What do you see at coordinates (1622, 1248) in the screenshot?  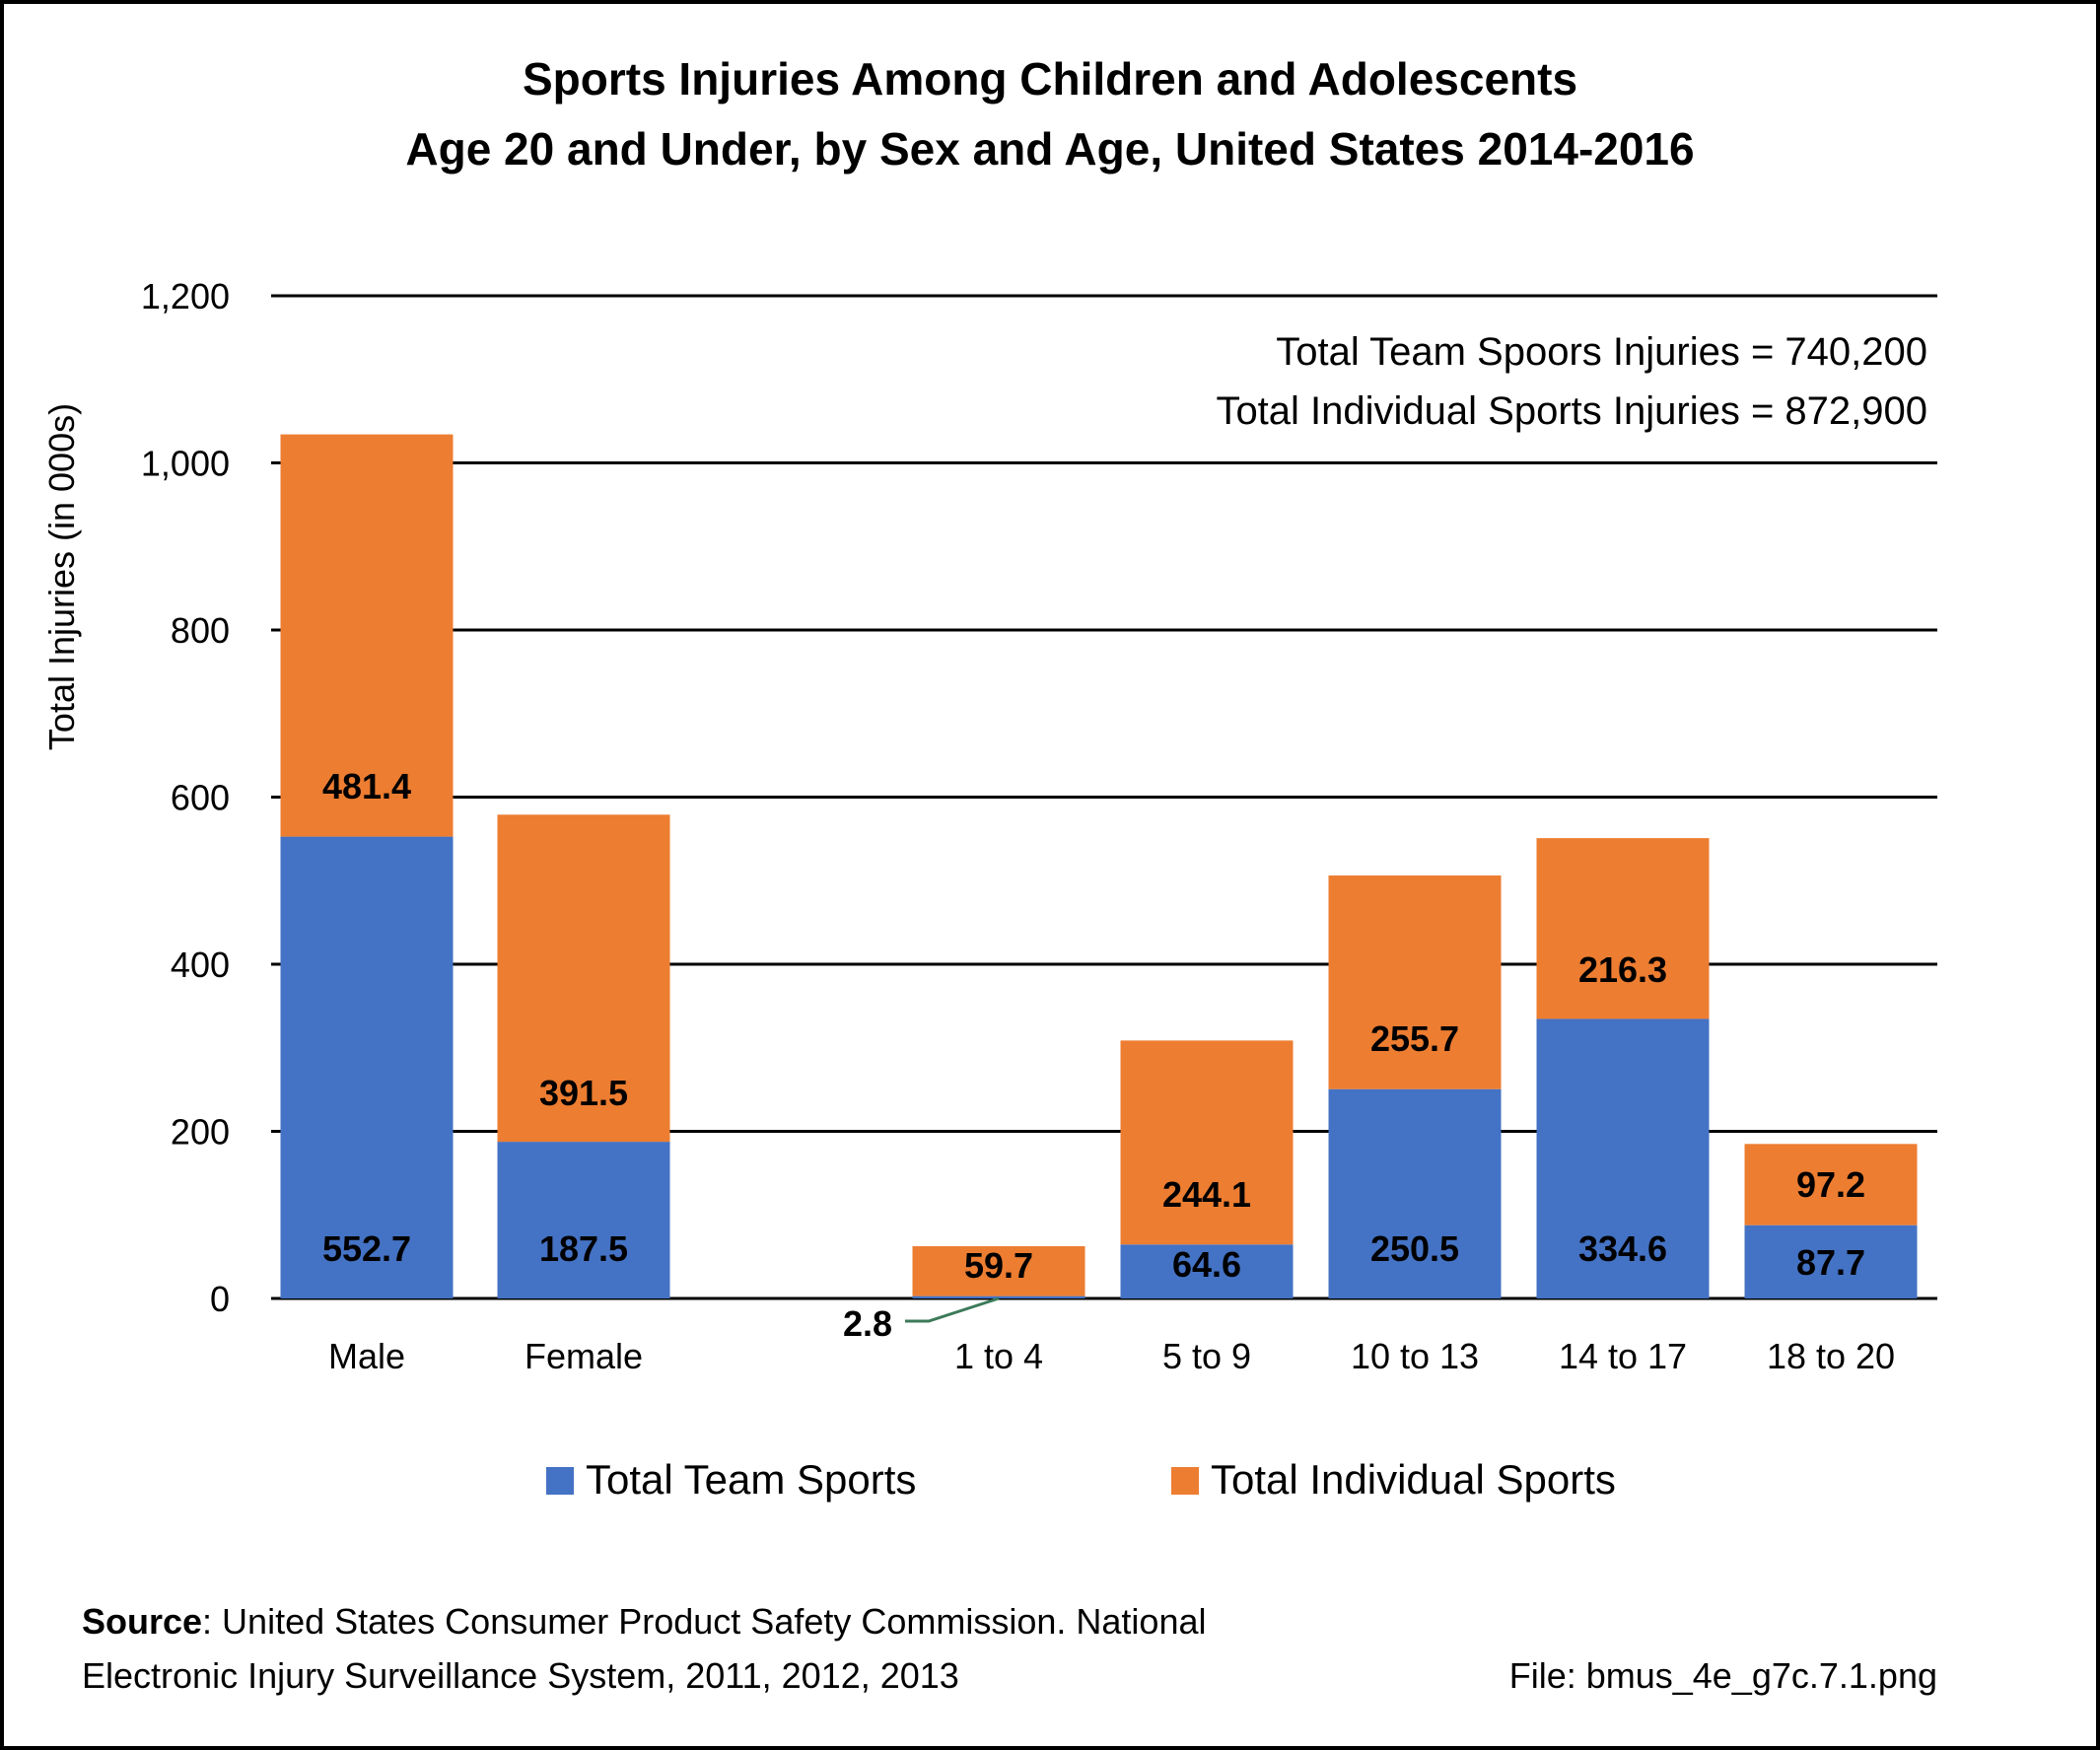 I see `data-label-team: 334.6` at bounding box center [1622, 1248].